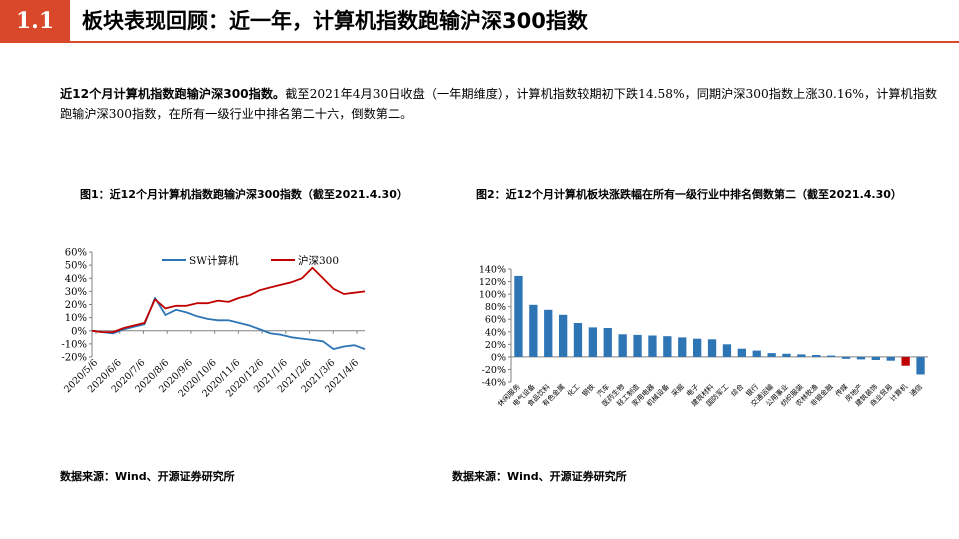  I want to click on category-label: 交通运输, so click(762, 395).